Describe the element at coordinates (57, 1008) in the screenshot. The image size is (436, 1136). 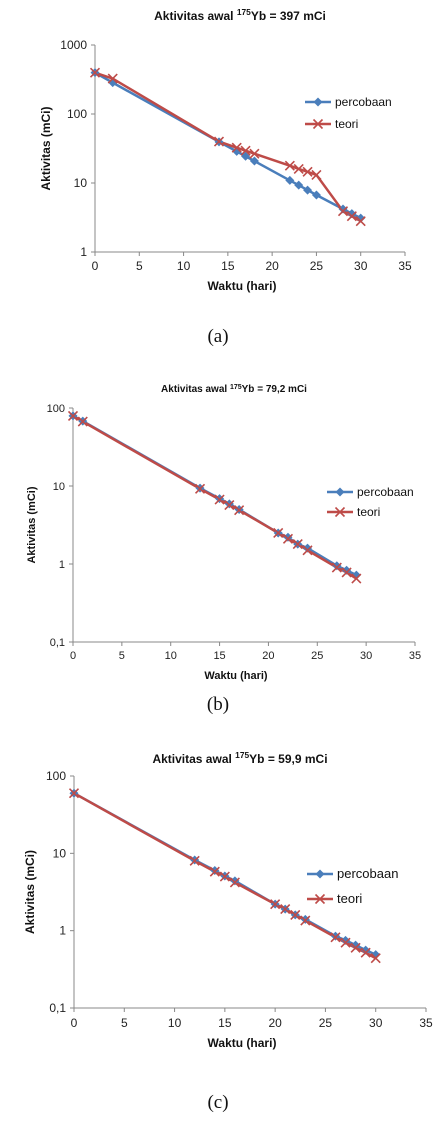
I see `y-tick-label: 0,1` at that location.